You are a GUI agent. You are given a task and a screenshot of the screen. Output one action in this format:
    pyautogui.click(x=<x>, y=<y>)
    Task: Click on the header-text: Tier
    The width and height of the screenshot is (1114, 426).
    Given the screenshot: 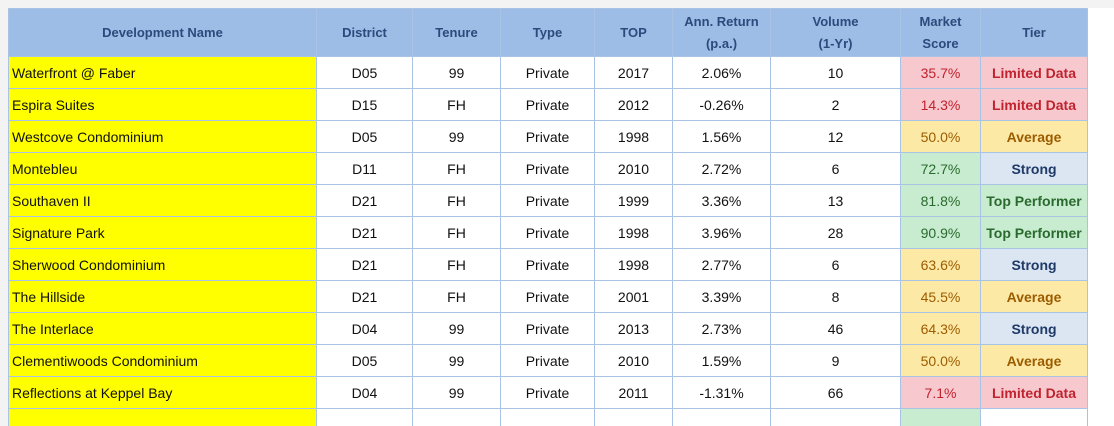 What is the action you would take?
    pyautogui.click(x=1034, y=32)
    